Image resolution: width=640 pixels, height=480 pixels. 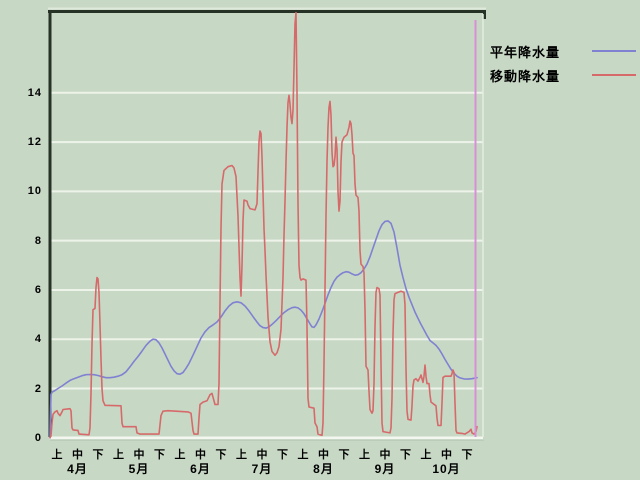 What do you see at coordinates (38, 240) in the screenshot?
I see `y-tick-label-8: 8` at bounding box center [38, 240].